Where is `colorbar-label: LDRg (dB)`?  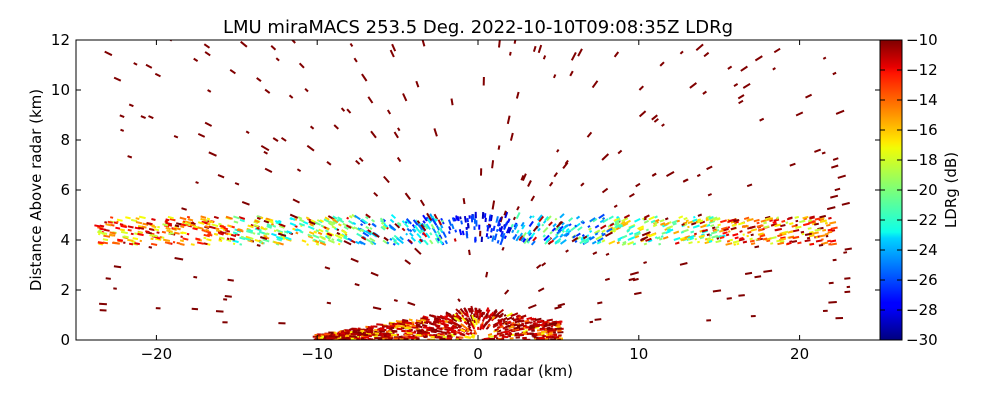 colorbar-label: LDRg (dB) is located at coordinates (951, 190).